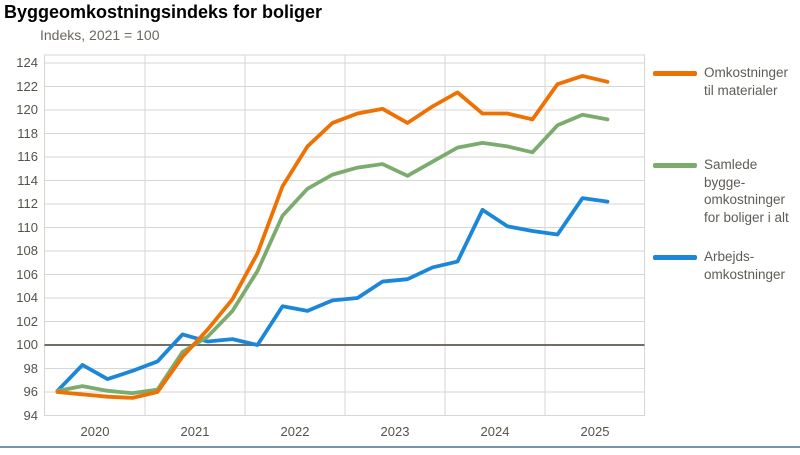  Describe the element at coordinates (27, 227) in the screenshot. I see `y-tick-label-110: 110` at that location.